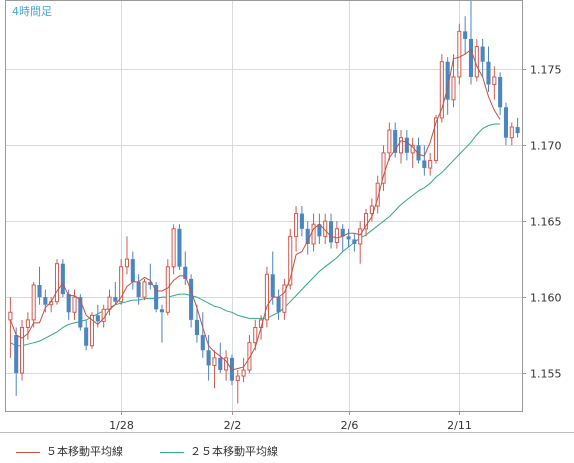  Describe the element at coordinates (546, 222) in the screenshot. I see `y-tick-label: 1.165` at that location.